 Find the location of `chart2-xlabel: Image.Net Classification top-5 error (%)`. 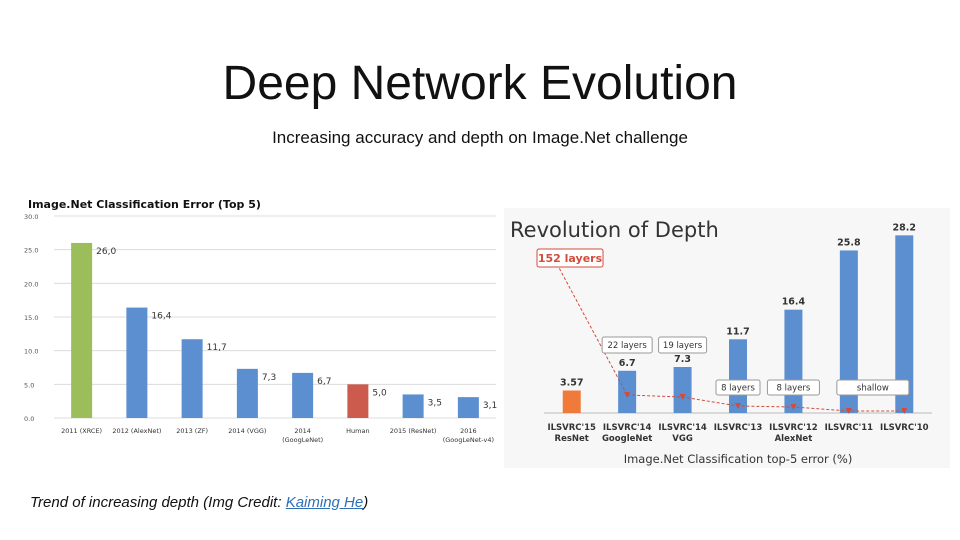

chart2-xlabel: Image.Net Classification top-5 error (%) is located at coordinates (738, 459).